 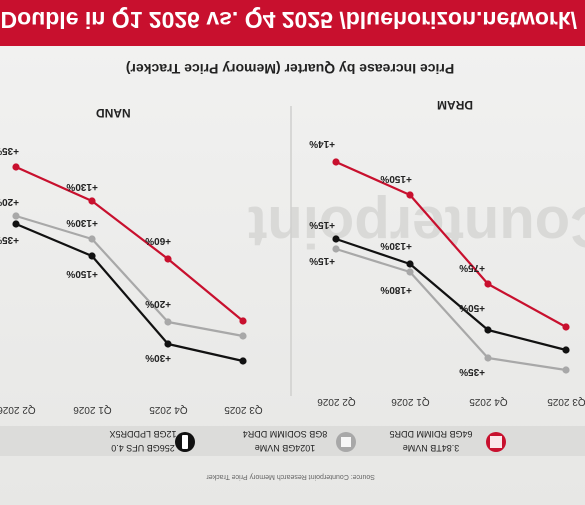 I want to click on dram-red-data-label: +14%, so click(x=322, y=143).